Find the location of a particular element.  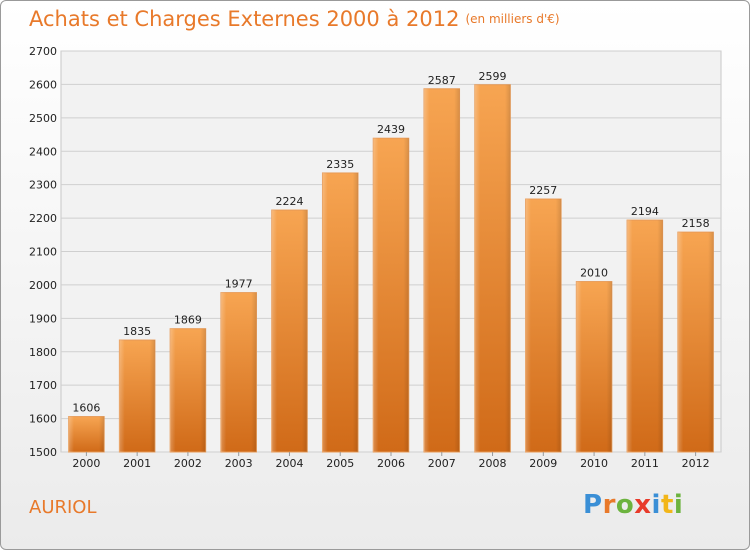

y-tick-label: 1500 is located at coordinates (43, 452).